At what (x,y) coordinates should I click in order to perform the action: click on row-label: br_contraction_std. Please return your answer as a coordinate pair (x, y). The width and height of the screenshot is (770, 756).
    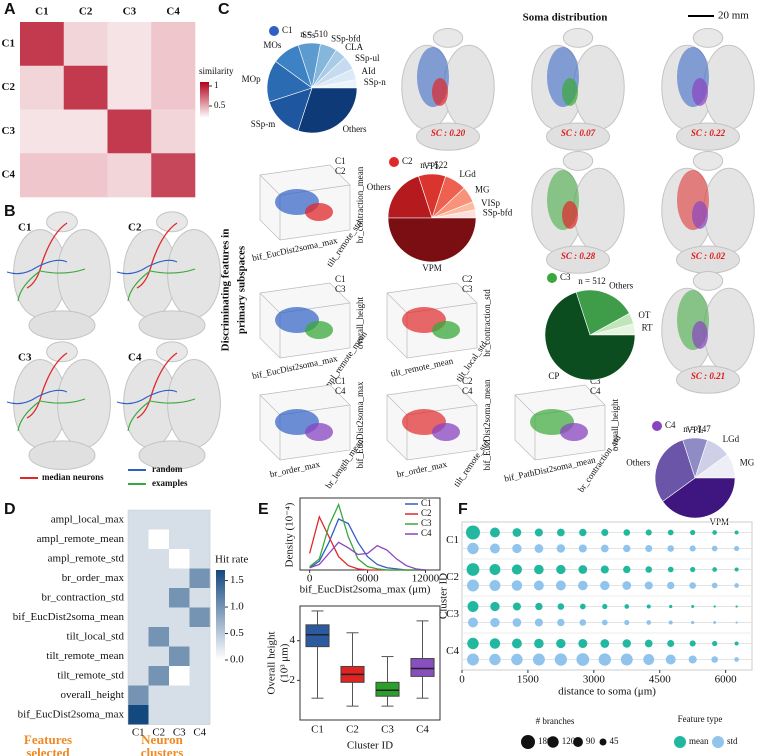
    Looking at the image, I should click on (83, 597).